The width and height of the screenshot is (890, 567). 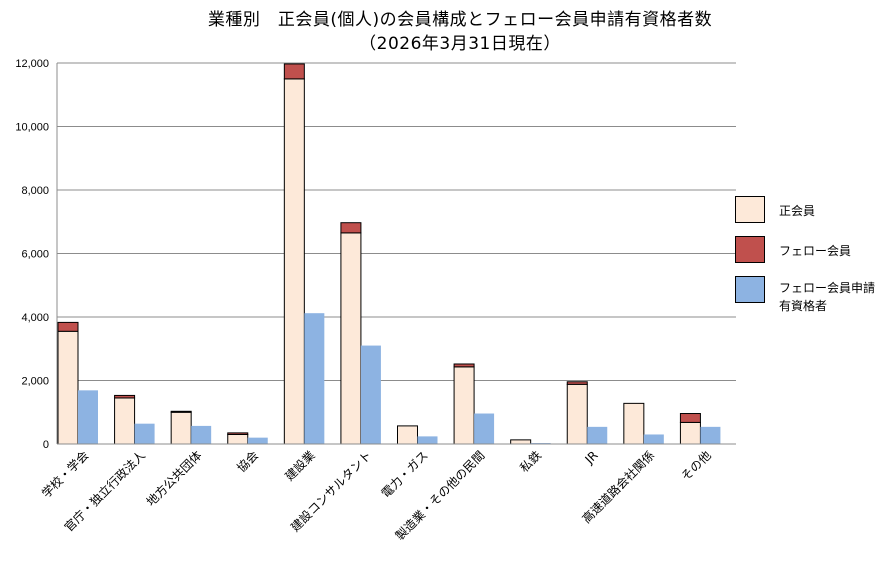 What do you see at coordinates (750, 209) in the screenshot?
I see `legend-swatch-regular` at bounding box center [750, 209].